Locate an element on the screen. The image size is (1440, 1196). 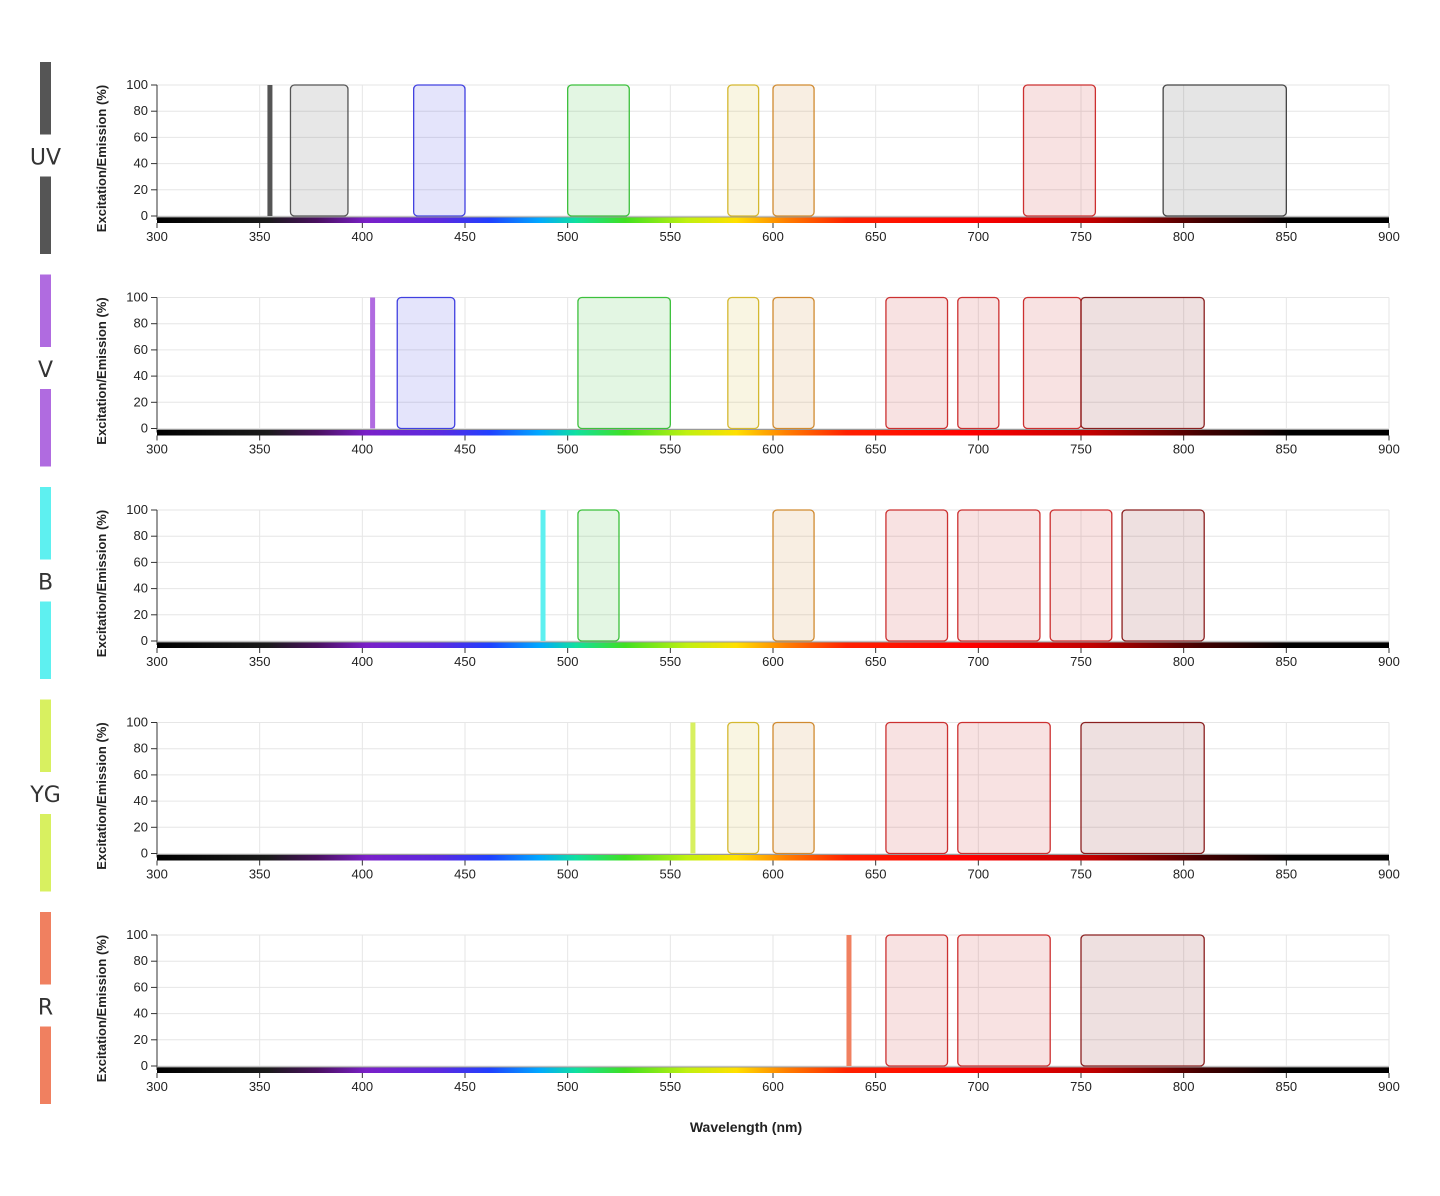
laser-label: YG is located at coordinates (45, 795).